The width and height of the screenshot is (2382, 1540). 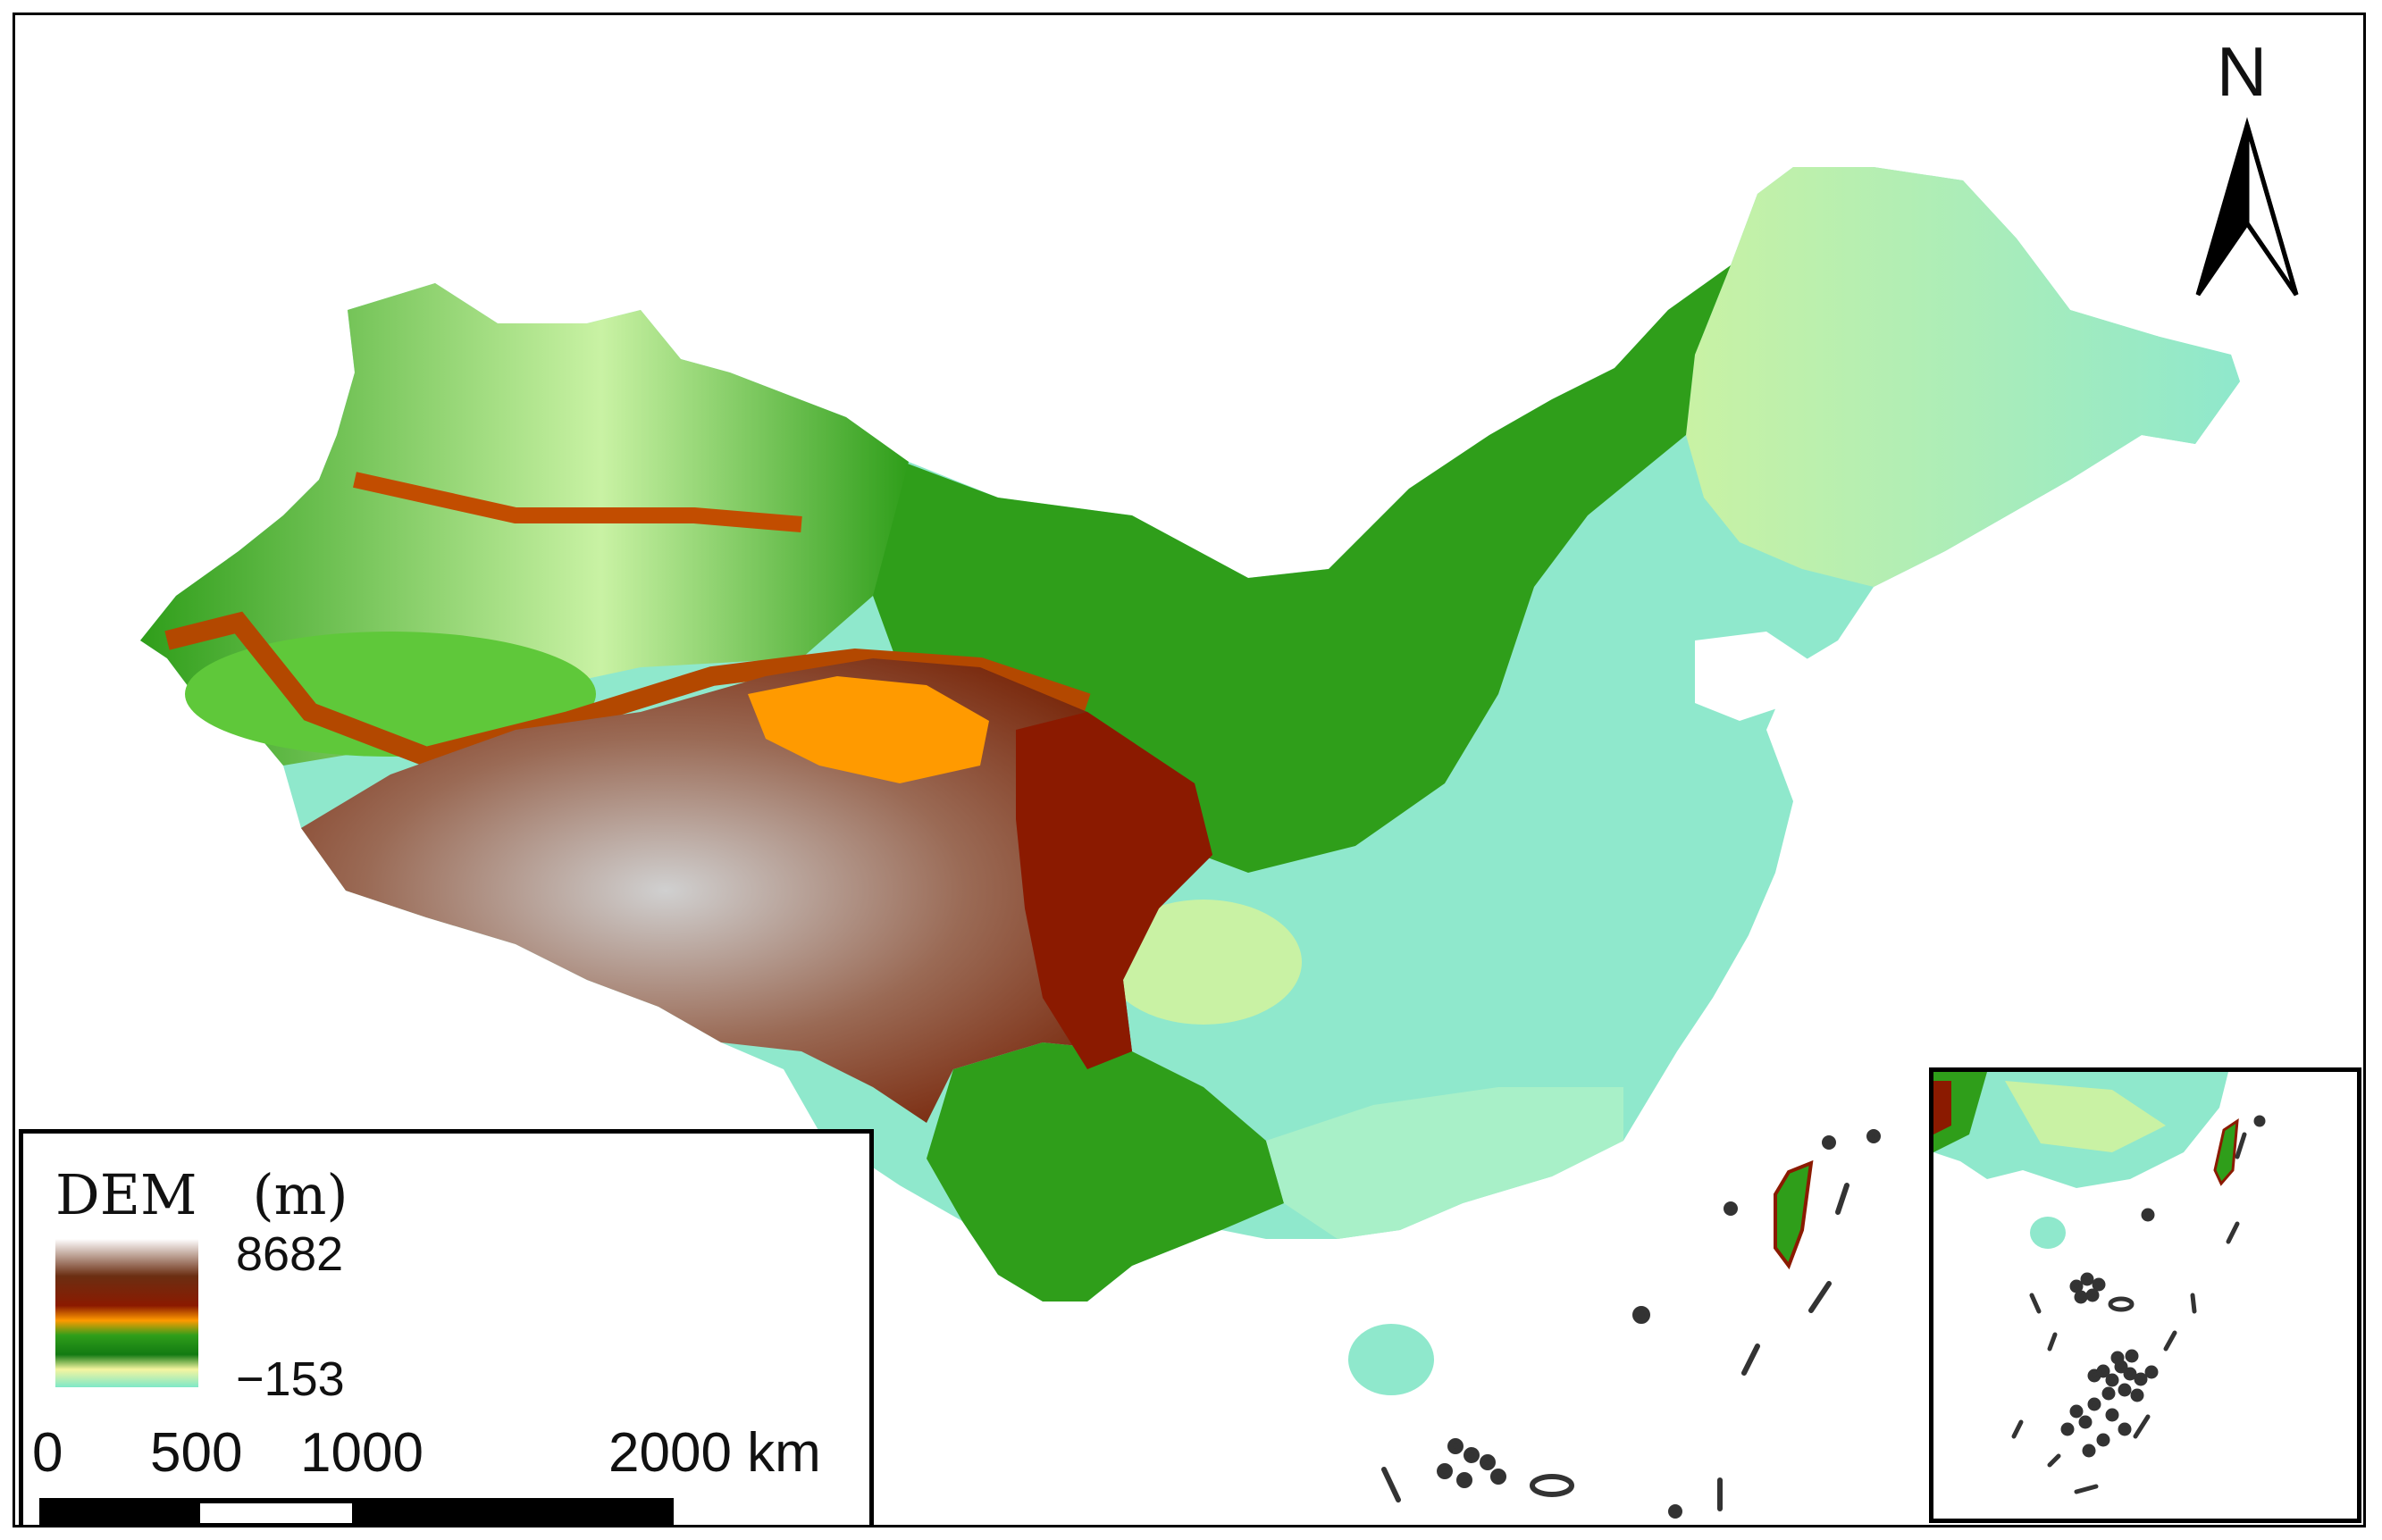 I want to click on shandong-coast, so click(x=1843, y=725).